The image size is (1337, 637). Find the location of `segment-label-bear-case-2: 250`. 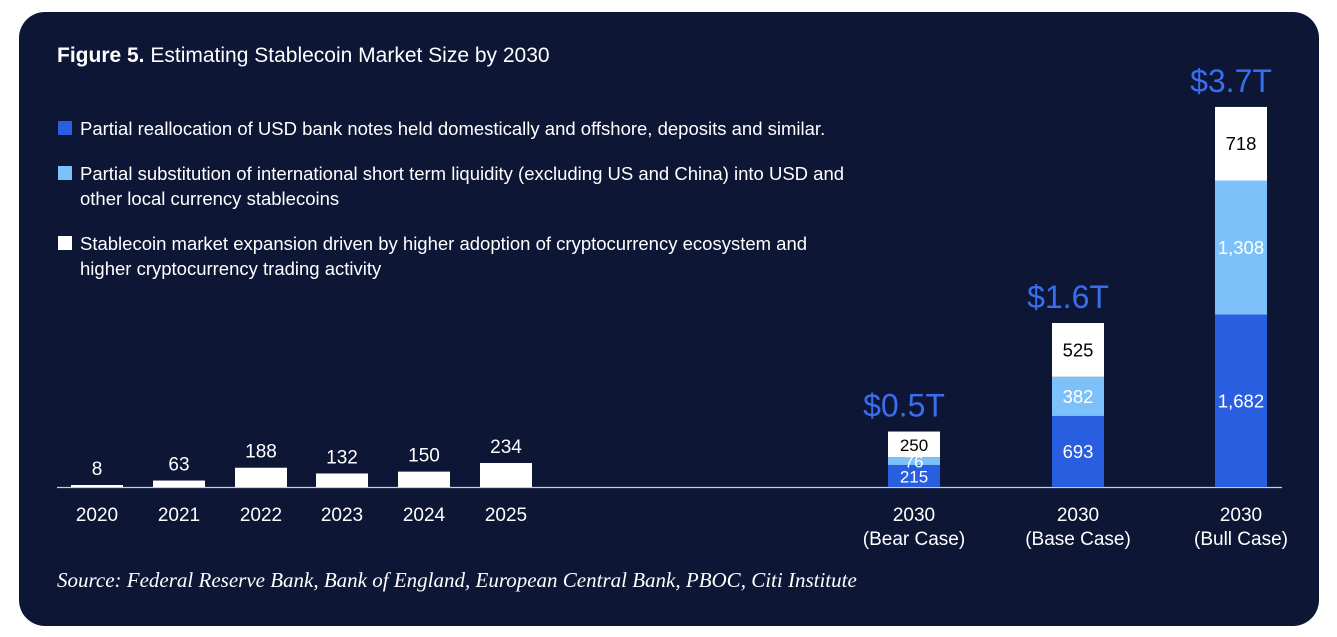

segment-label-bear-case-2: 250 is located at coordinates (914, 445).